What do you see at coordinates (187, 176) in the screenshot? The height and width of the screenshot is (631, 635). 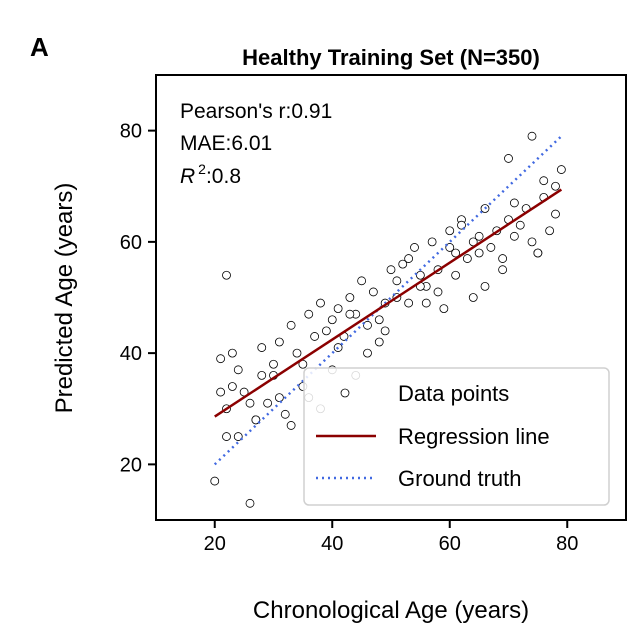 I see `r2-symbol: R` at bounding box center [187, 176].